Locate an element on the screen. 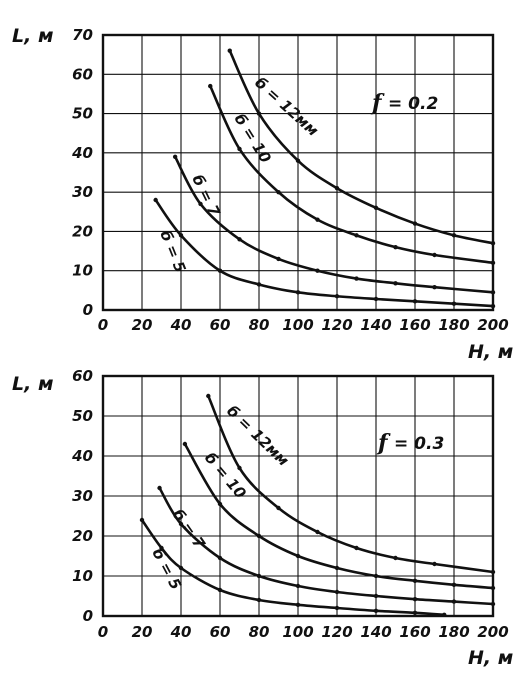  y-tick-label: 60 is located at coordinates (82, 376).